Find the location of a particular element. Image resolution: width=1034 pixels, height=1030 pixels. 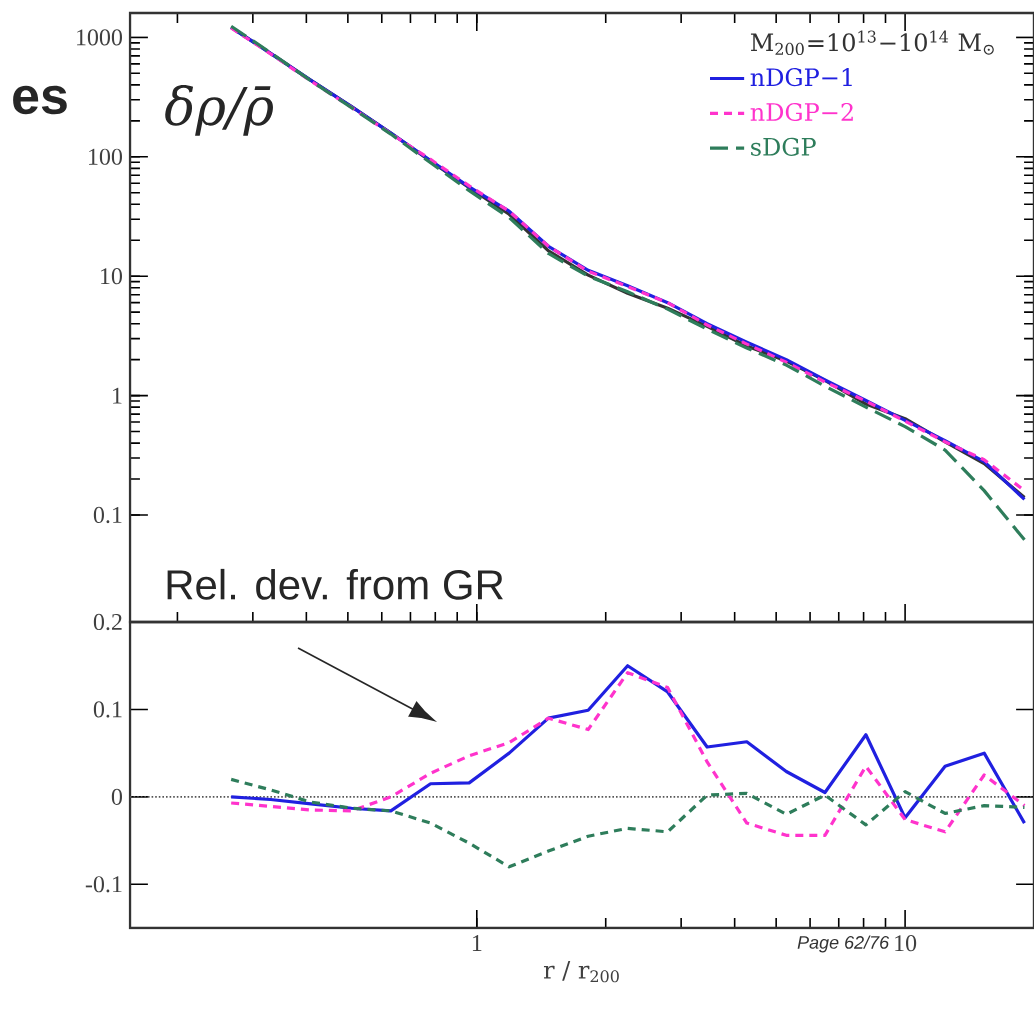

y-tick-label: 10 is located at coordinates (111, 276).